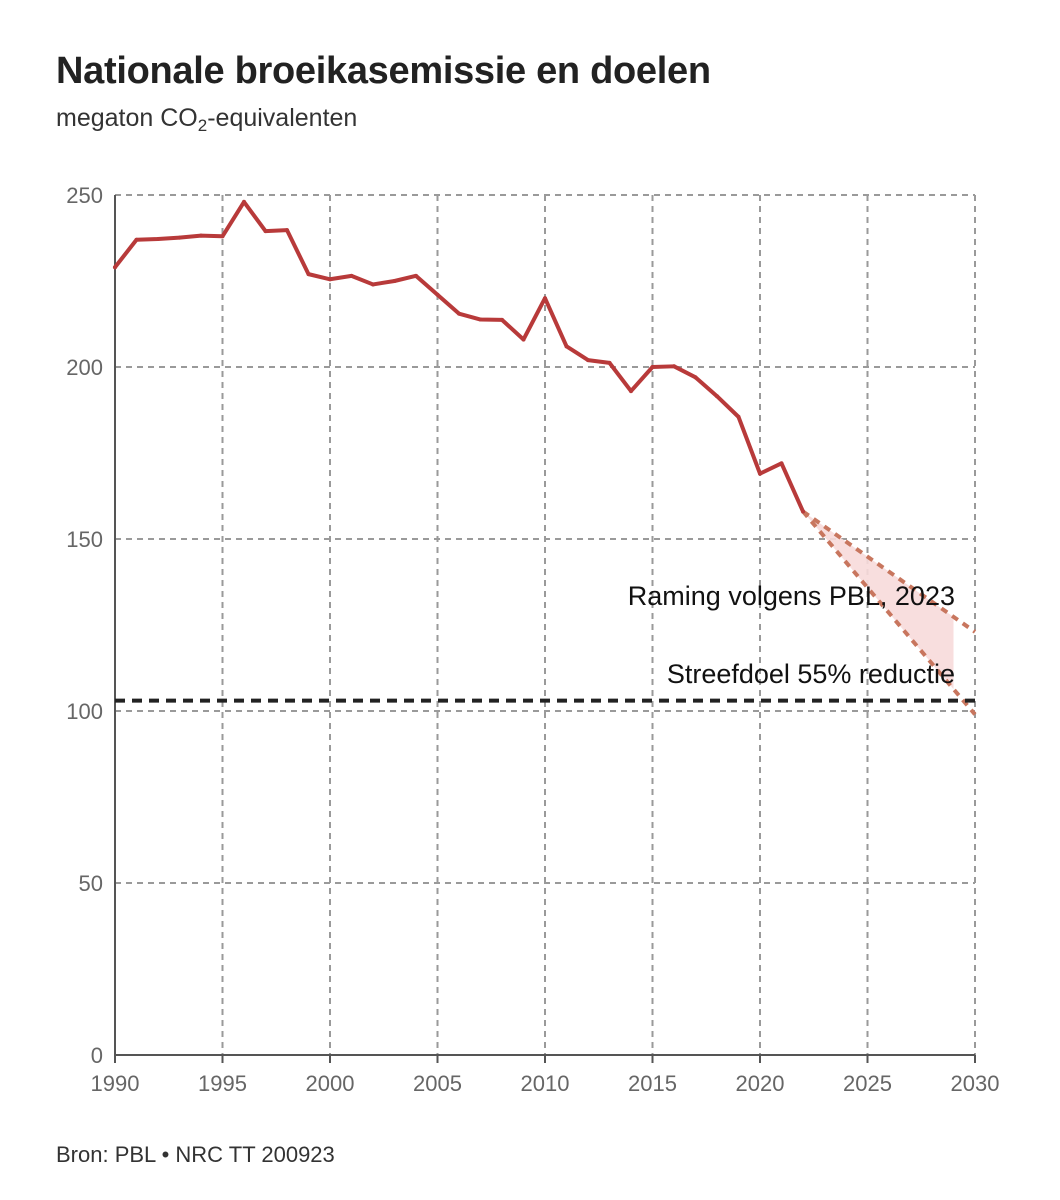  I want to click on x-tick-2000: 2000, so click(330, 1083).